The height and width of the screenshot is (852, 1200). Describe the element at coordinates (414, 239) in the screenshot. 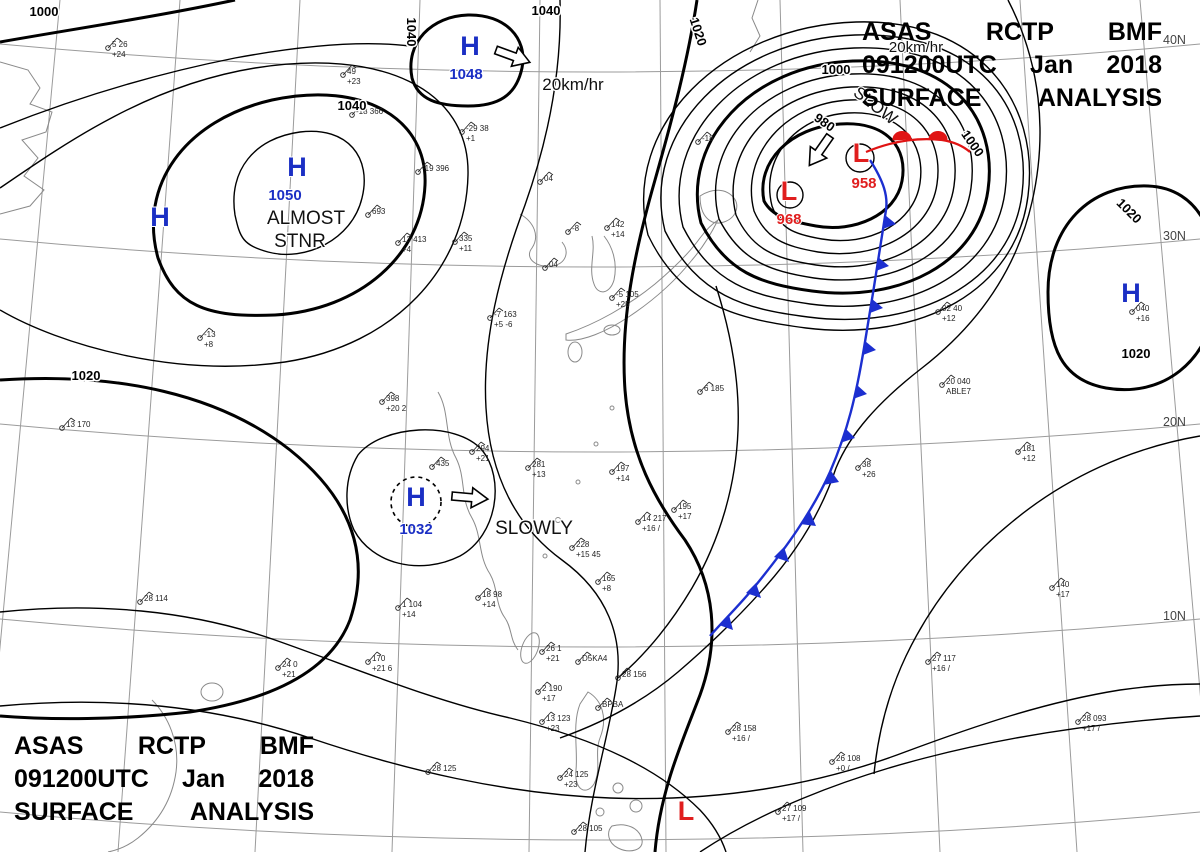

I see `station-value: 13 413` at that location.